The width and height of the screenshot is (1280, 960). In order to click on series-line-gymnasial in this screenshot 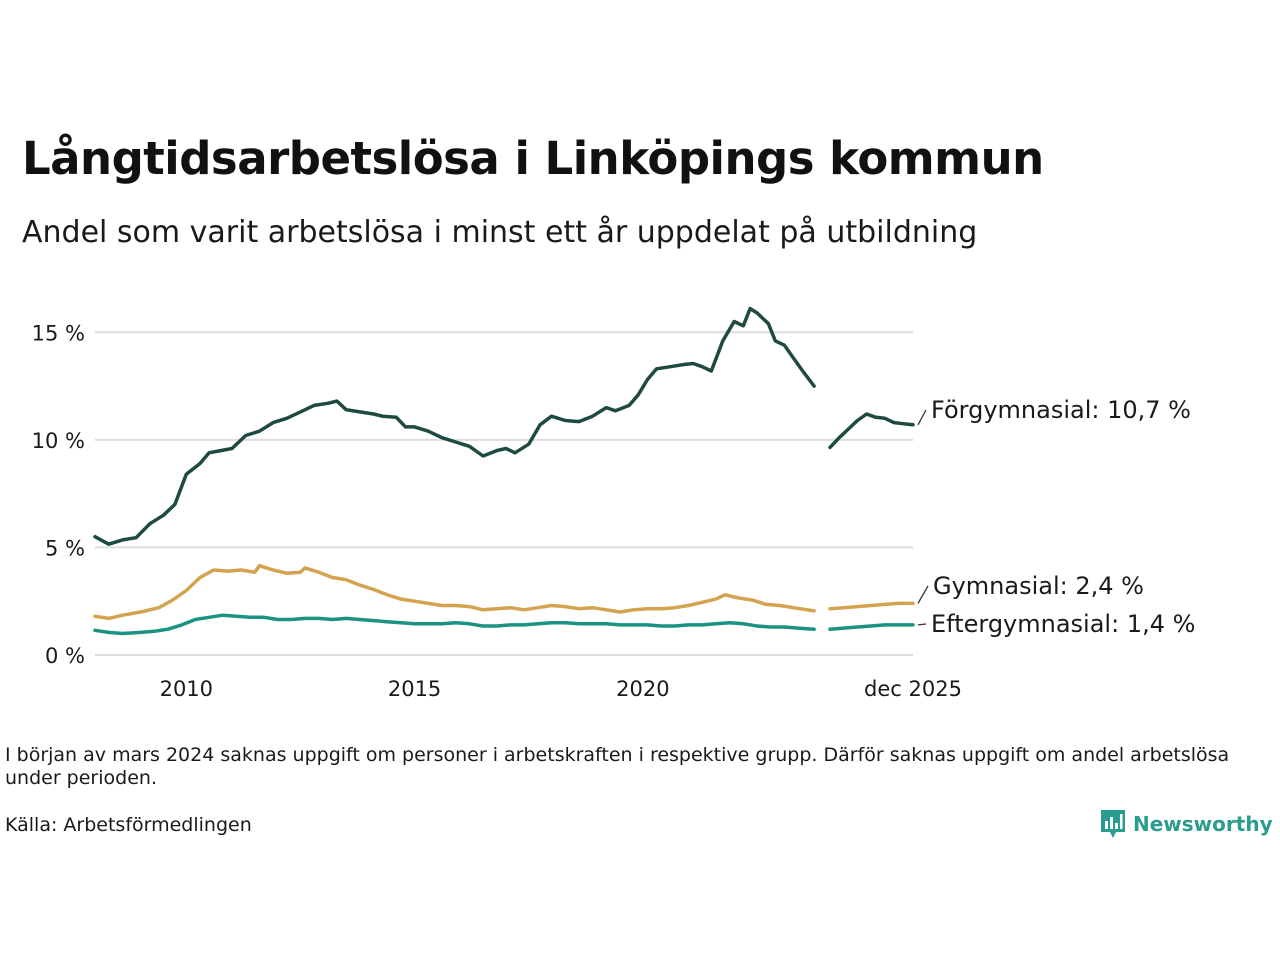, I will do `click(454, 592)`.